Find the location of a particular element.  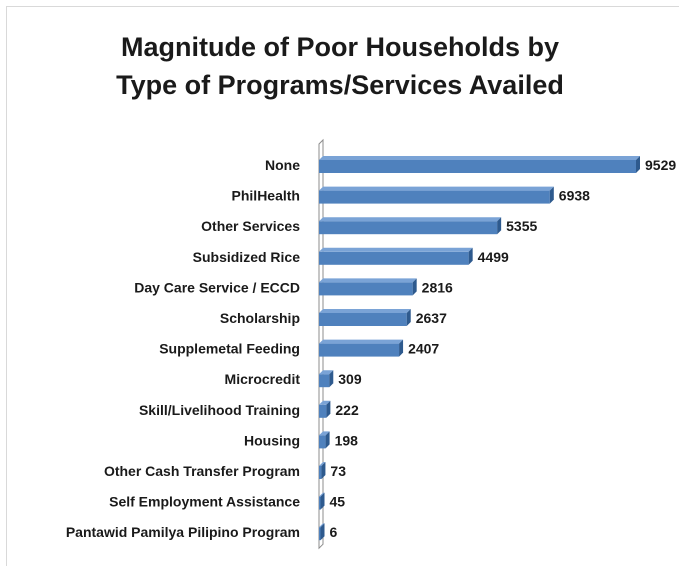

data-label: 309 is located at coordinates (350, 379).